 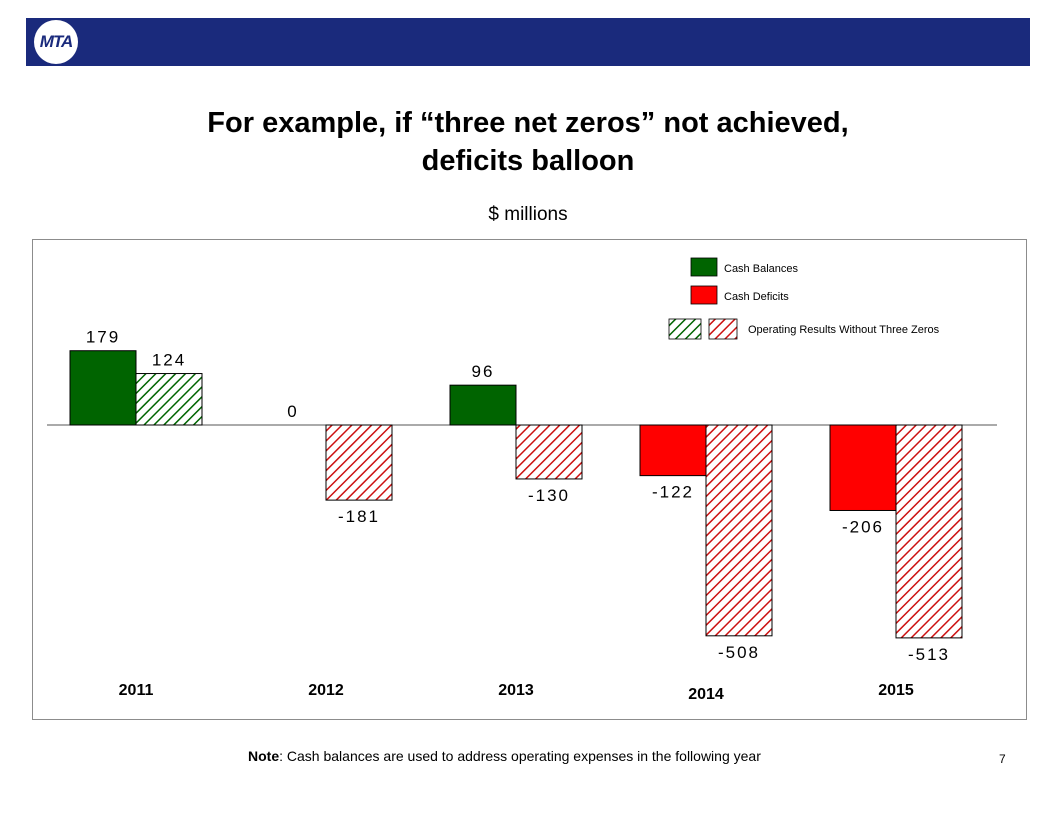 What do you see at coordinates (549, 495) in the screenshot?
I see `data-label-2013-operating: -130` at bounding box center [549, 495].